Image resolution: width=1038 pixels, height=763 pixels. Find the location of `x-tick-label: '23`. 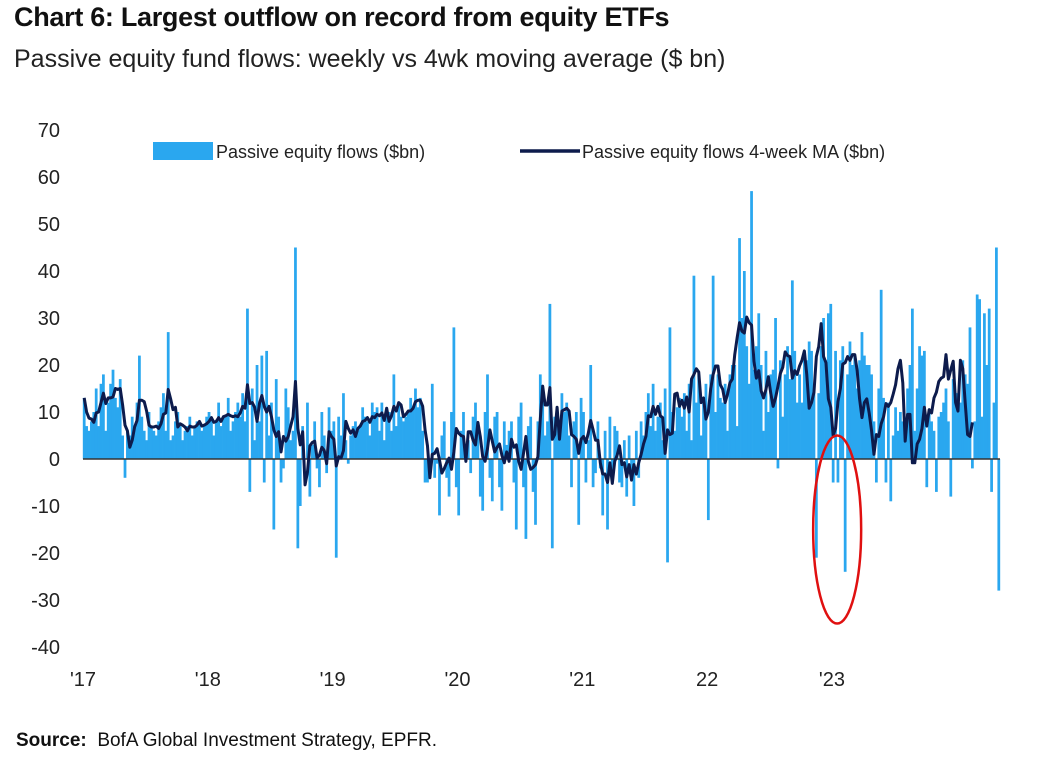

x-tick-label: '23 is located at coordinates (832, 680).